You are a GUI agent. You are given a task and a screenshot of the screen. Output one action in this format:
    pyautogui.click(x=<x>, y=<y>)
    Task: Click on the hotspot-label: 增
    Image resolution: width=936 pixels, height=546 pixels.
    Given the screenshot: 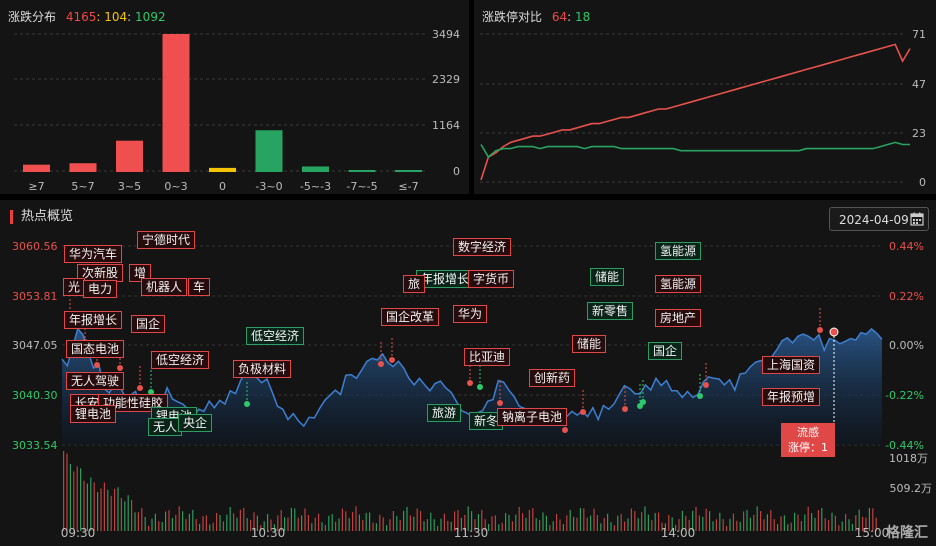 What is the action you would take?
    pyautogui.click(x=140, y=273)
    